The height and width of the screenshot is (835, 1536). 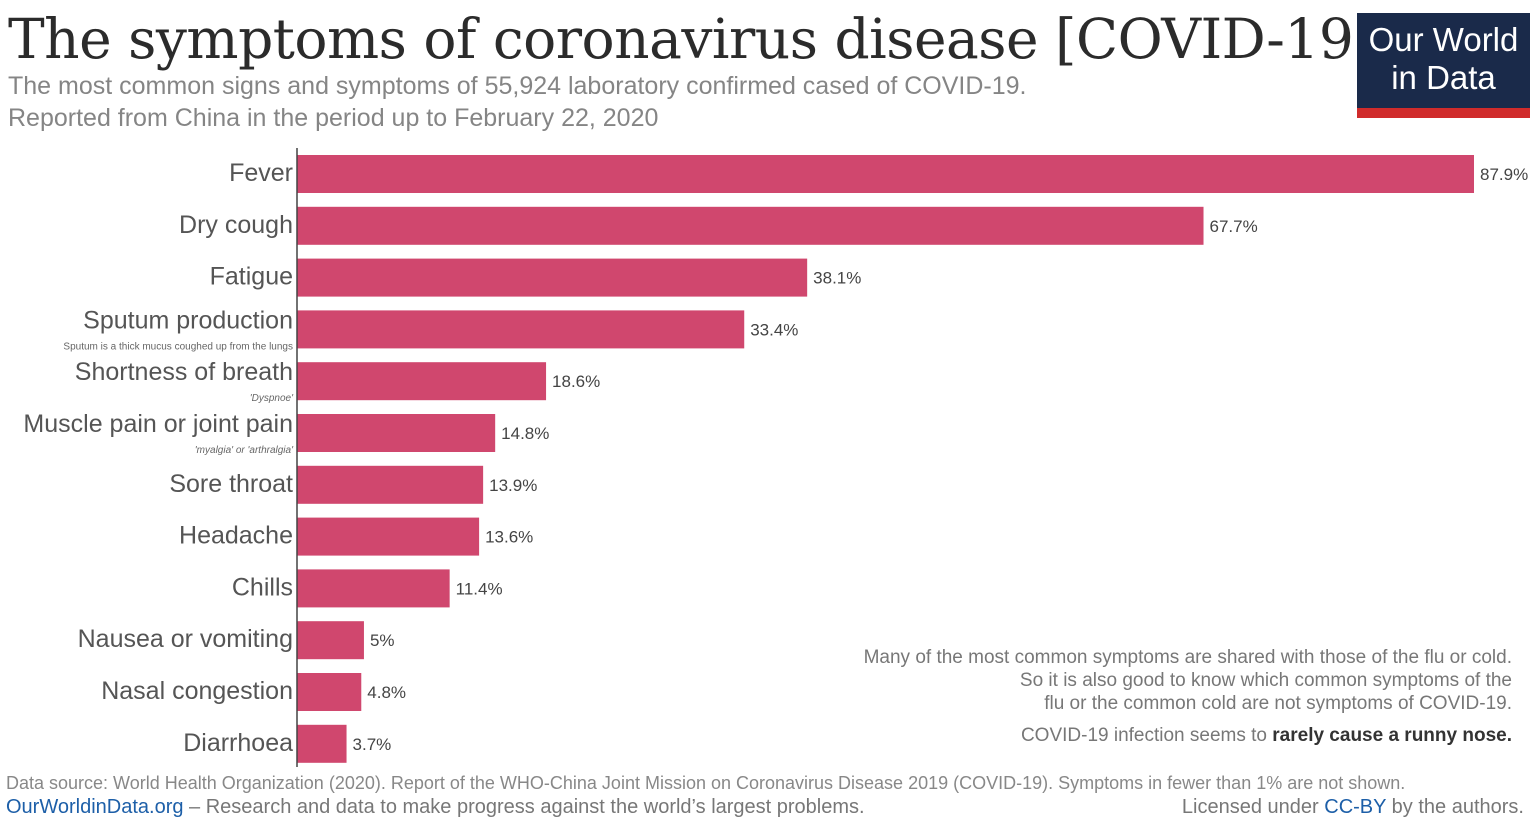 What do you see at coordinates (1234, 226) in the screenshot?
I see `value-label-1: 67.7%` at bounding box center [1234, 226].